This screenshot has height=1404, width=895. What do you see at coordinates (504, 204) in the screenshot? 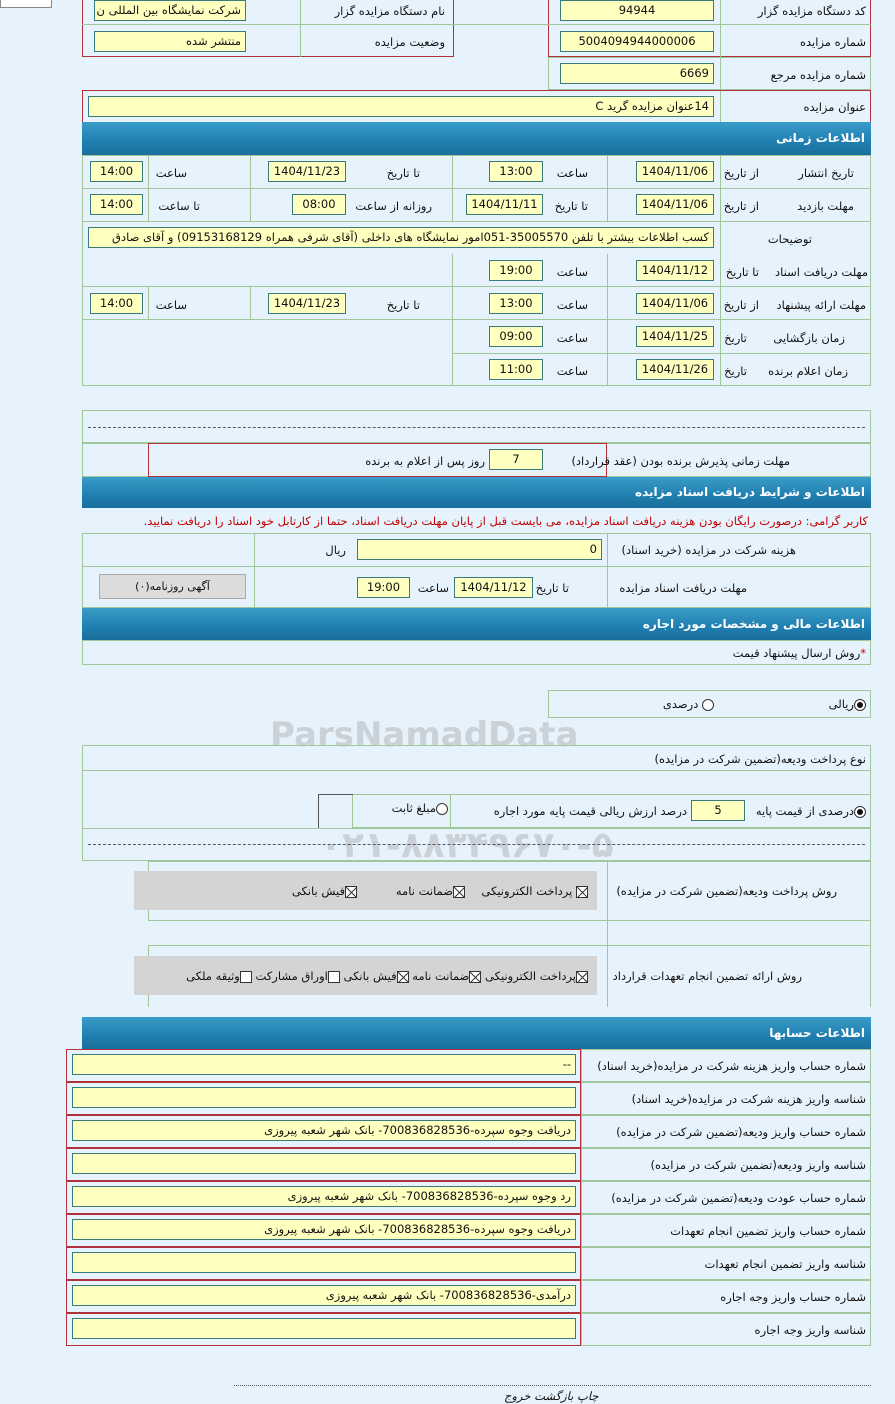
I see `visit-to-date: 1404/11/11` at bounding box center [504, 204].